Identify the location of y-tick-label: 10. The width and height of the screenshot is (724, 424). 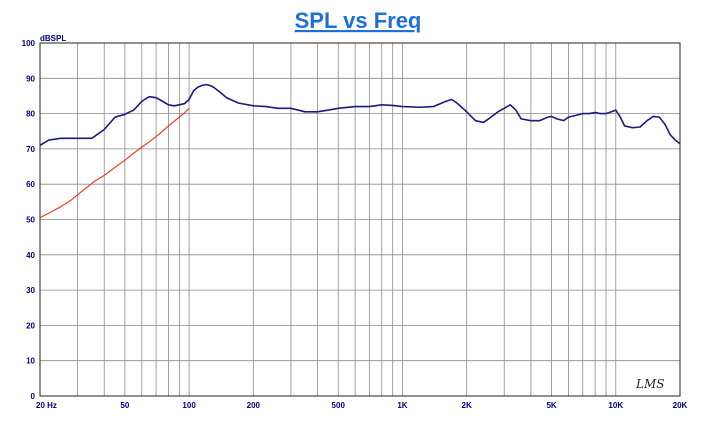
(30, 361).